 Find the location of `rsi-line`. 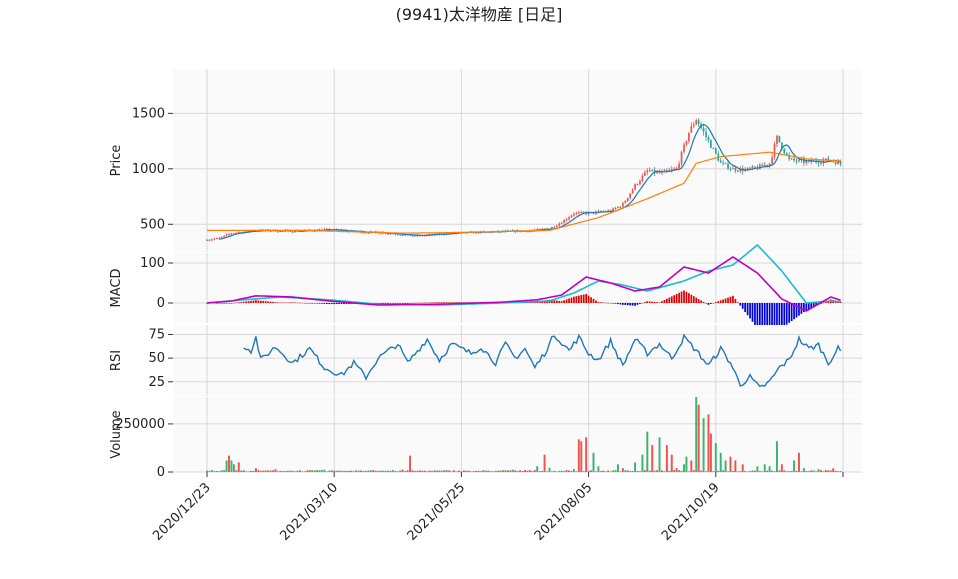

rsi-line is located at coordinates (542, 360).